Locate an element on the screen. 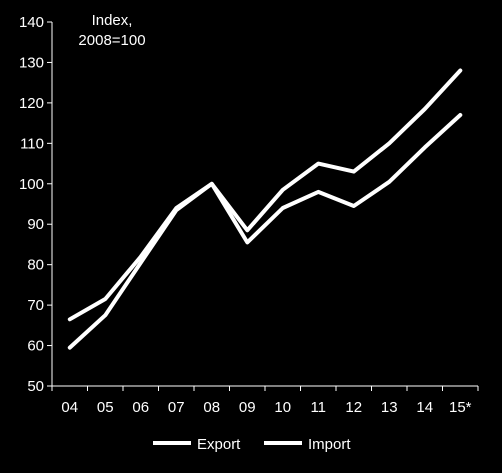 The height and width of the screenshot is (473, 502). legend: Export Import is located at coordinates (252, 444).